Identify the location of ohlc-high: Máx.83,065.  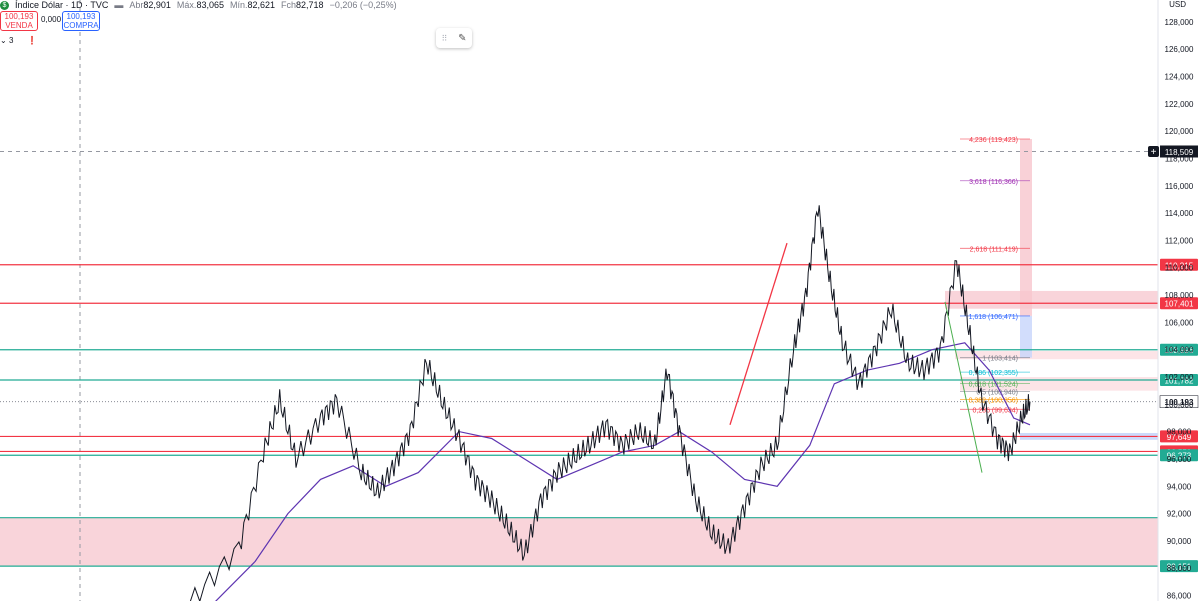
(200, 5).